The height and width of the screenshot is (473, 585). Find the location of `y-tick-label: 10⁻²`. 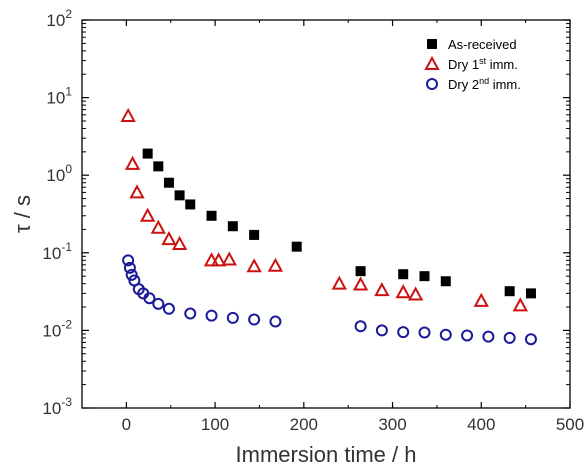

y-tick-label: 10⁻² is located at coordinates (57, 328).